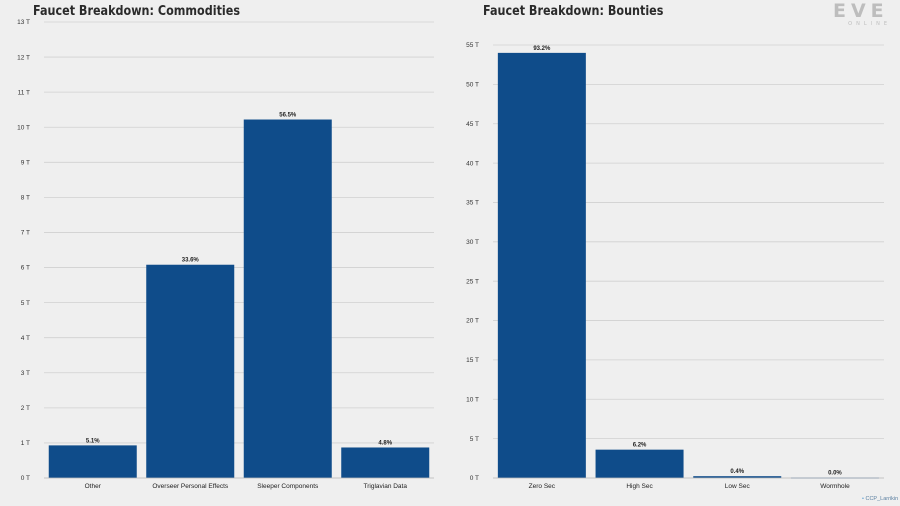 This screenshot has height=506, width=900. Describe the element at coordinates (640, 446) in the screenshot. I see `bounties-data-label: 6.2%` at that location.